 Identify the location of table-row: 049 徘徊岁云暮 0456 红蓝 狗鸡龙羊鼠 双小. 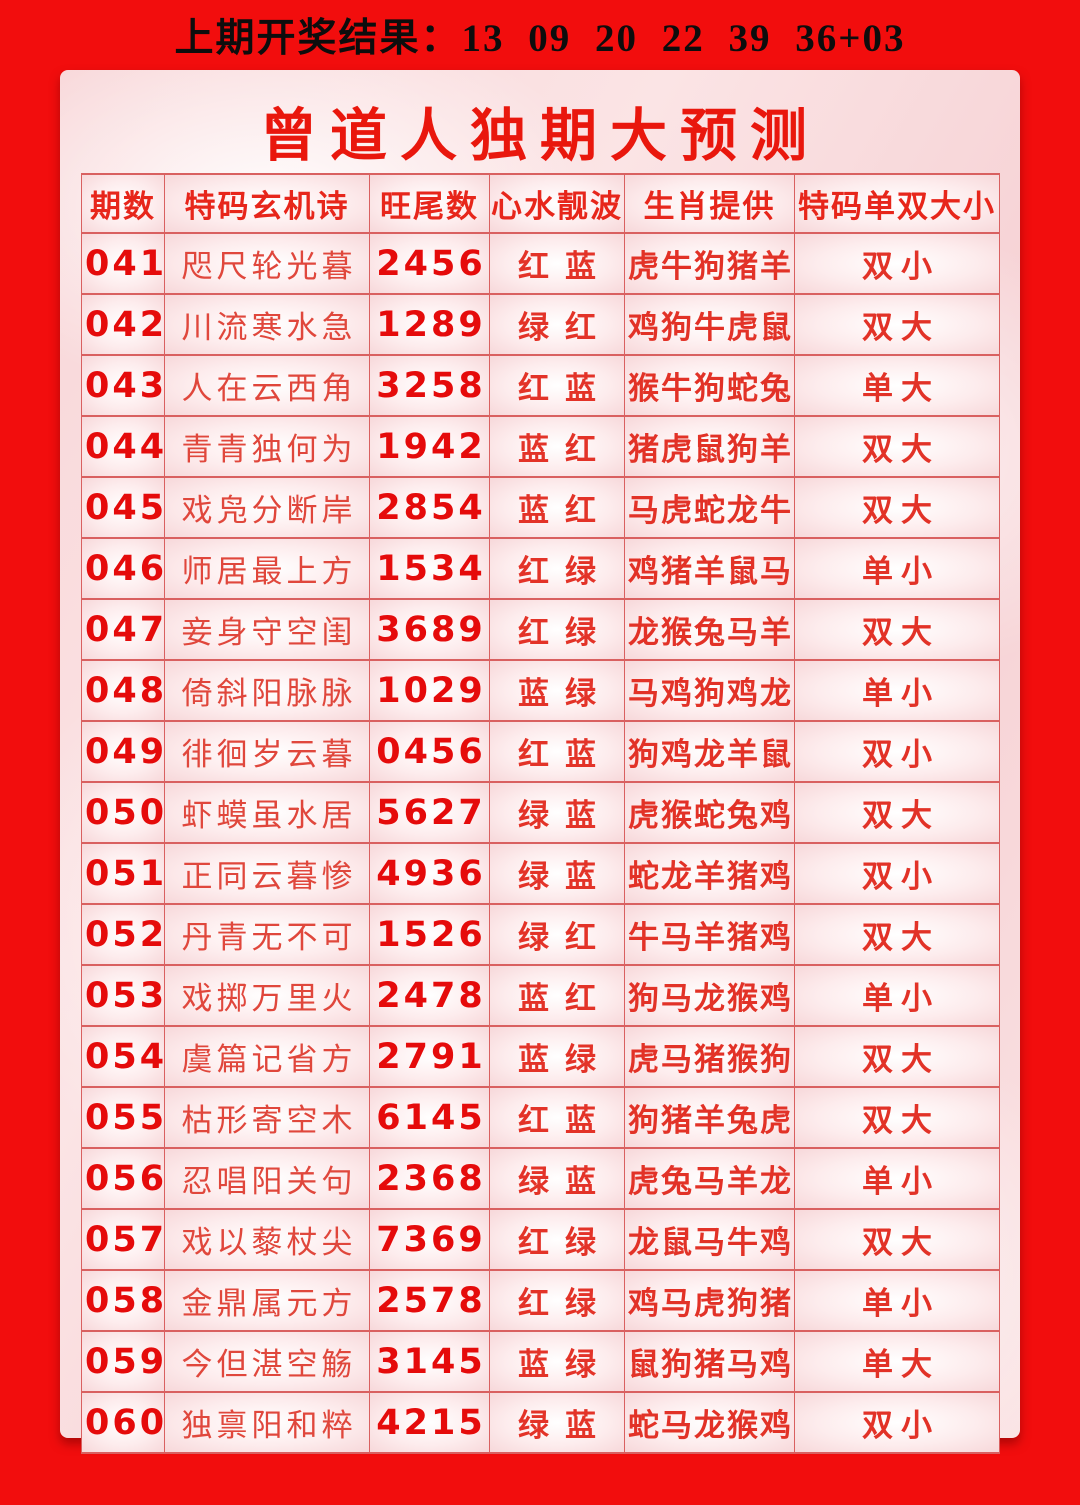
(540, 751).